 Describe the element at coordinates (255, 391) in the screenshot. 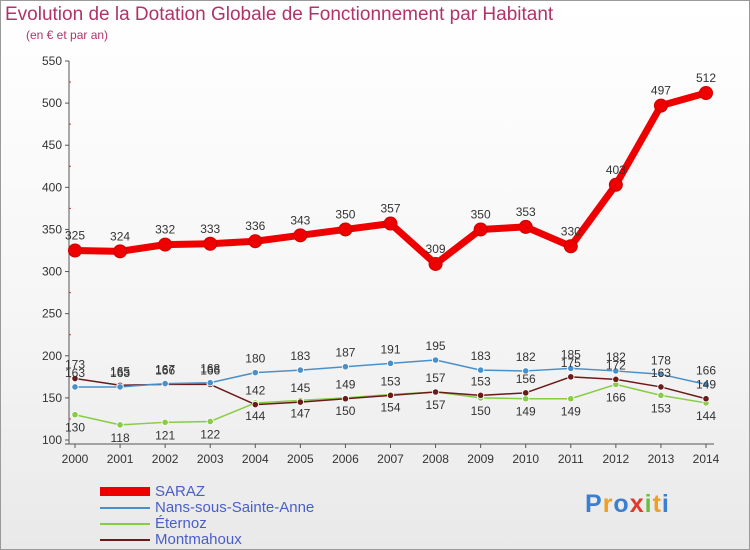

I see `data-label: 142` at that location.